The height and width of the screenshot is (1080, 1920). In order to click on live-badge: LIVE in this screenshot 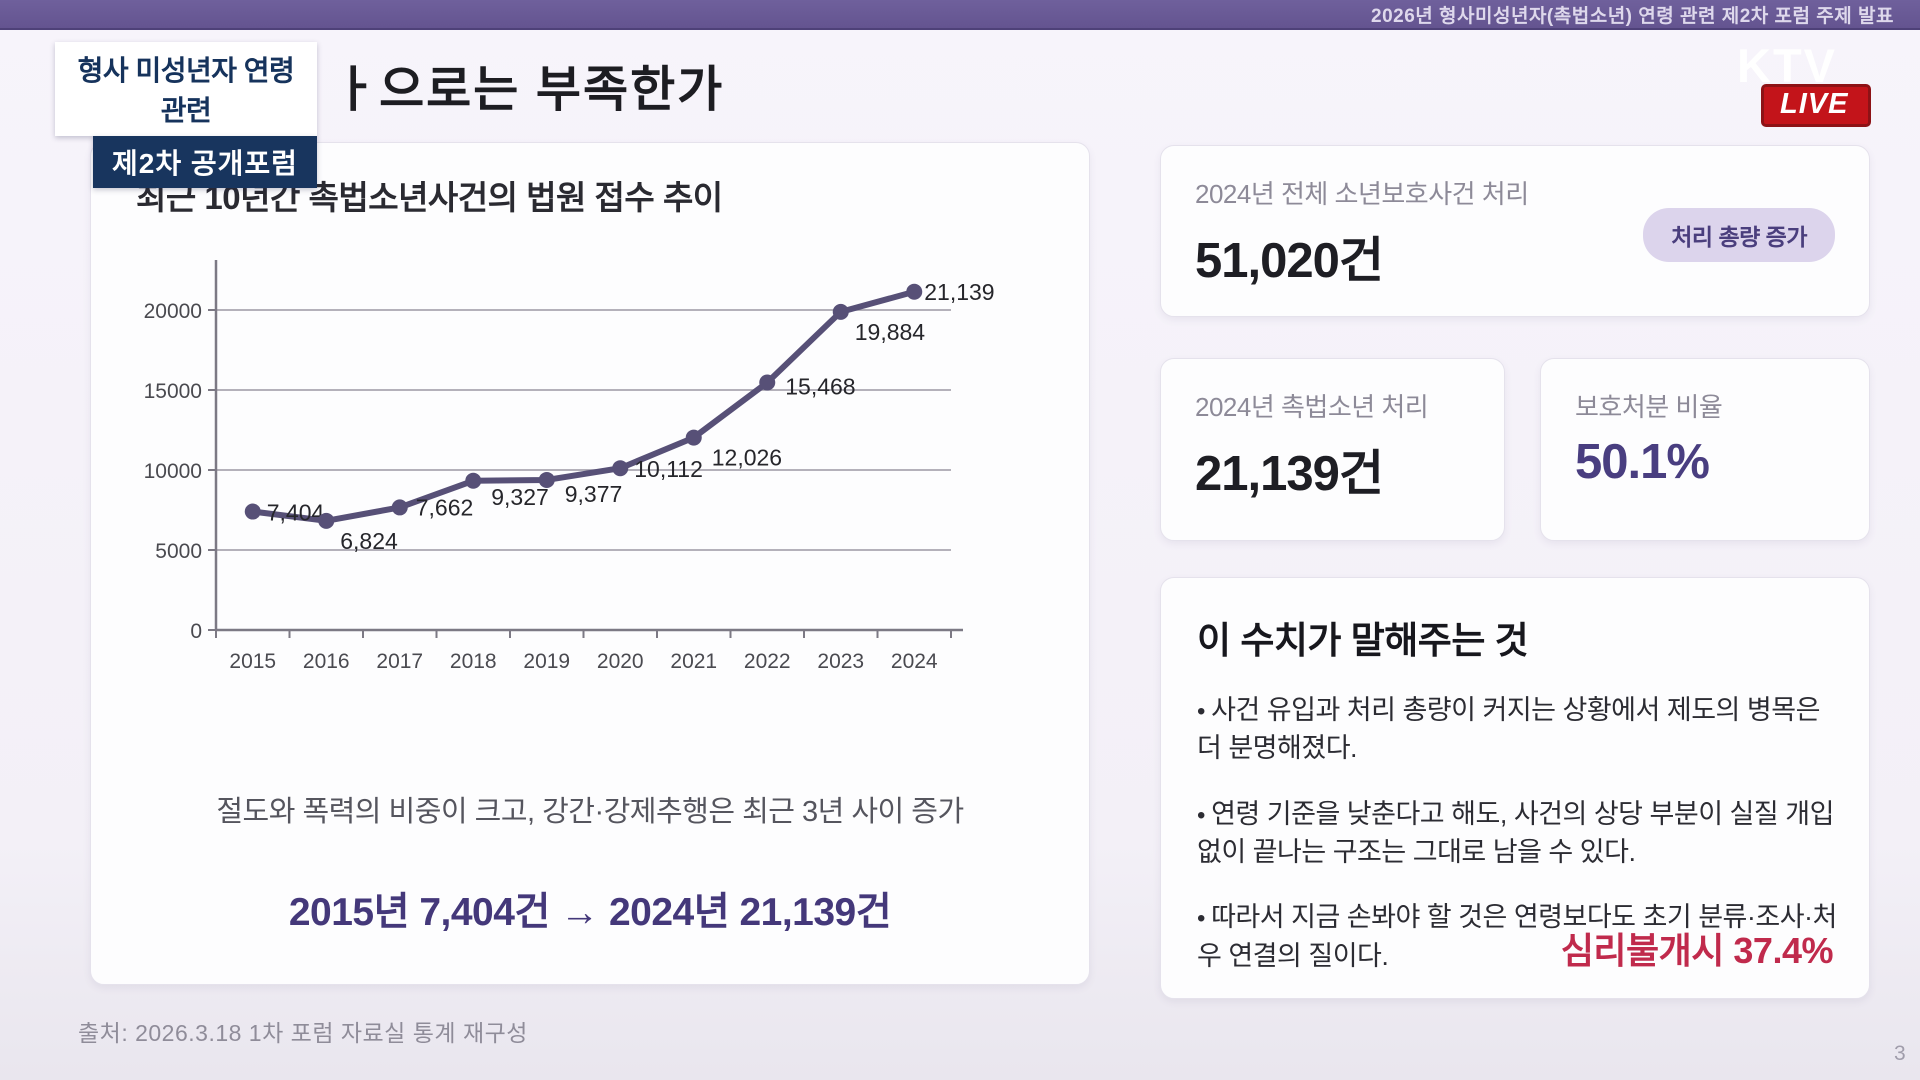, I will do `click(1816, 105)`.